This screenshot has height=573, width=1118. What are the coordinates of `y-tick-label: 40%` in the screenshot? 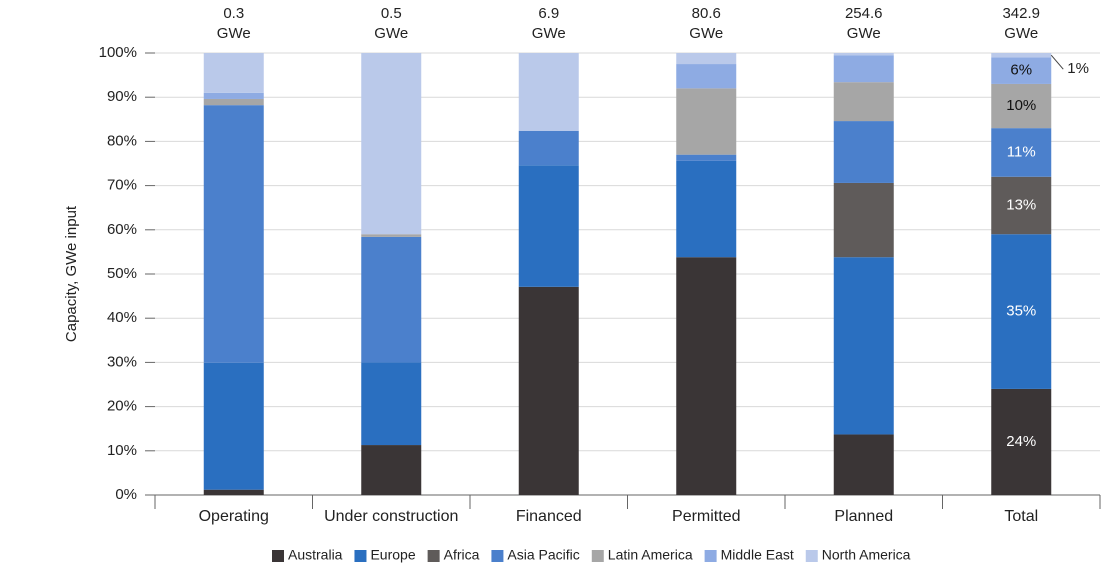 It's located at (122, 317).